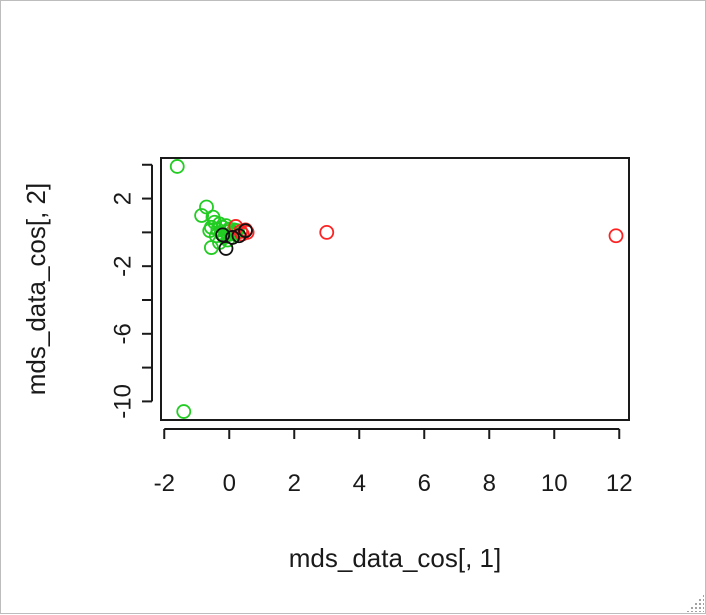 The height and width of the screenshot is (615, 706). What do you see at coordinates (122, 333) in the screenshot?
I see `y-tick-label: -6` at bounding box center [122, 333].